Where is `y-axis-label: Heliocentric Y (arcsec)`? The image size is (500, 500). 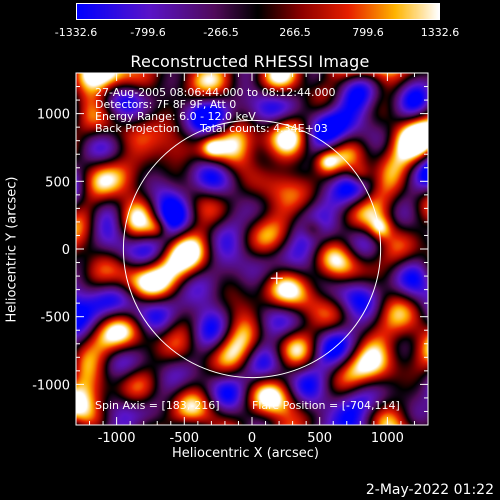 y-axis-label: Heliocentric Y (arcsec) is located at coordinates (12, 249).